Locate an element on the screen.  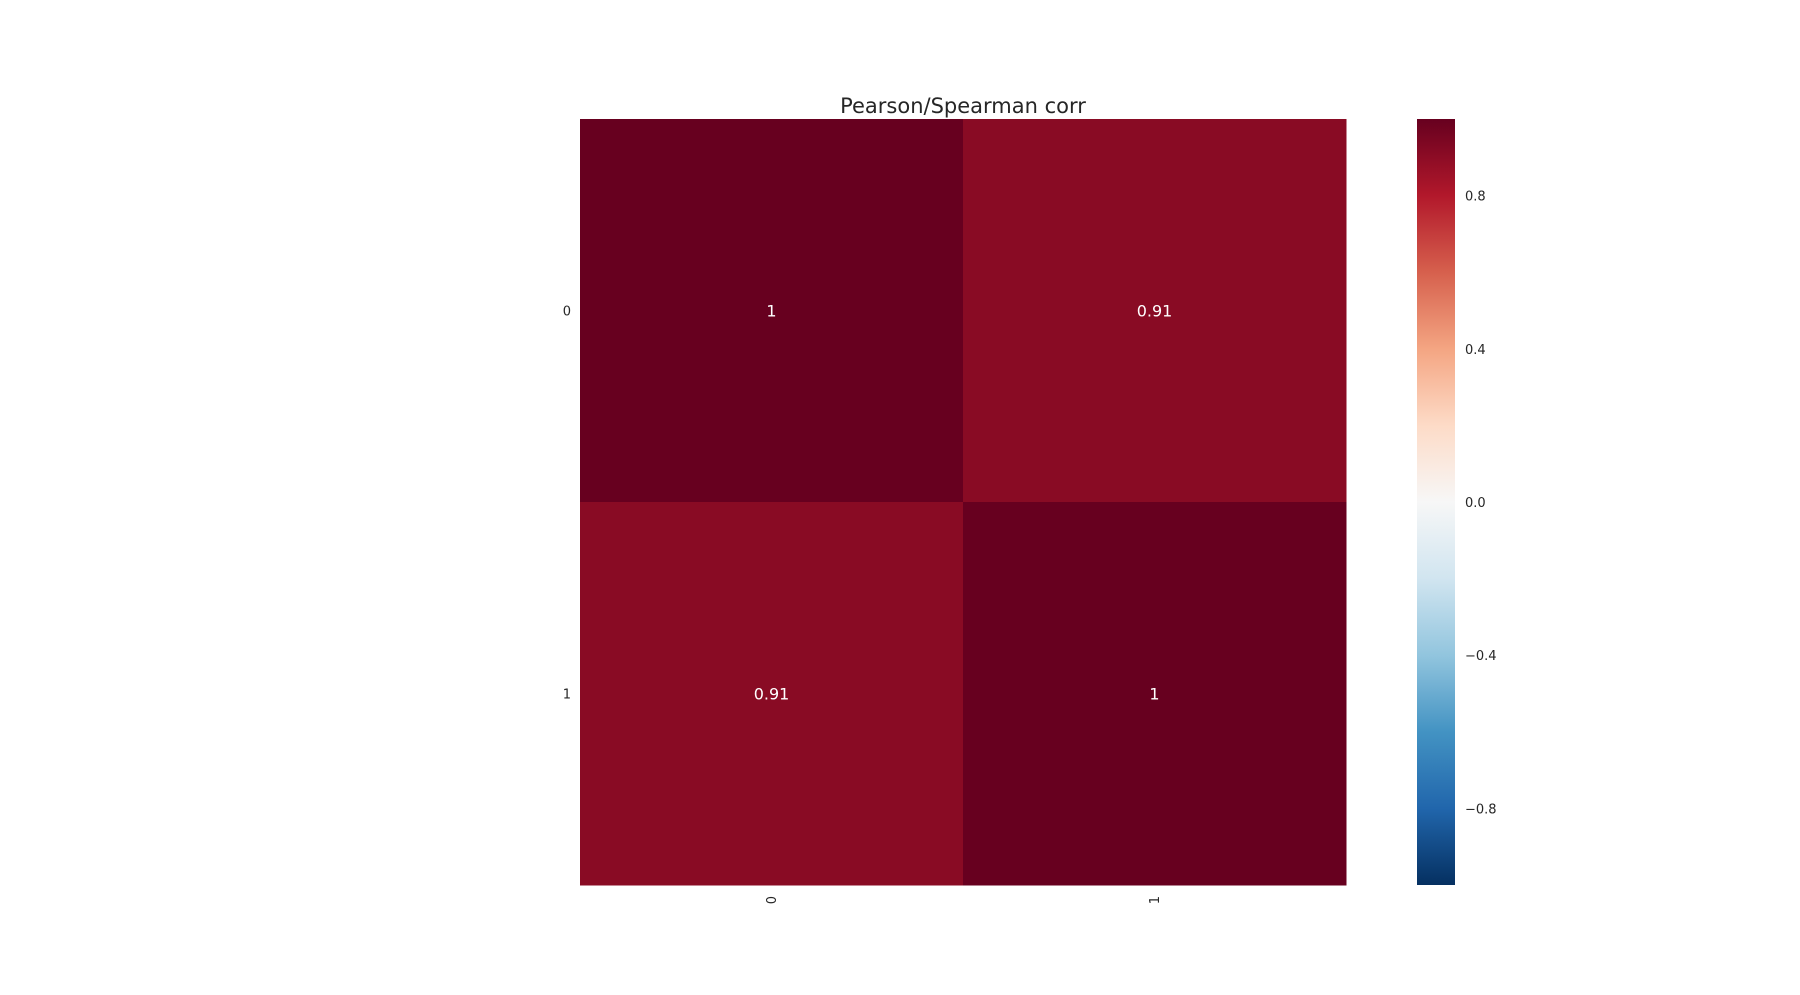
x-tick-label: 1 is located at coordinates (1155, 900).